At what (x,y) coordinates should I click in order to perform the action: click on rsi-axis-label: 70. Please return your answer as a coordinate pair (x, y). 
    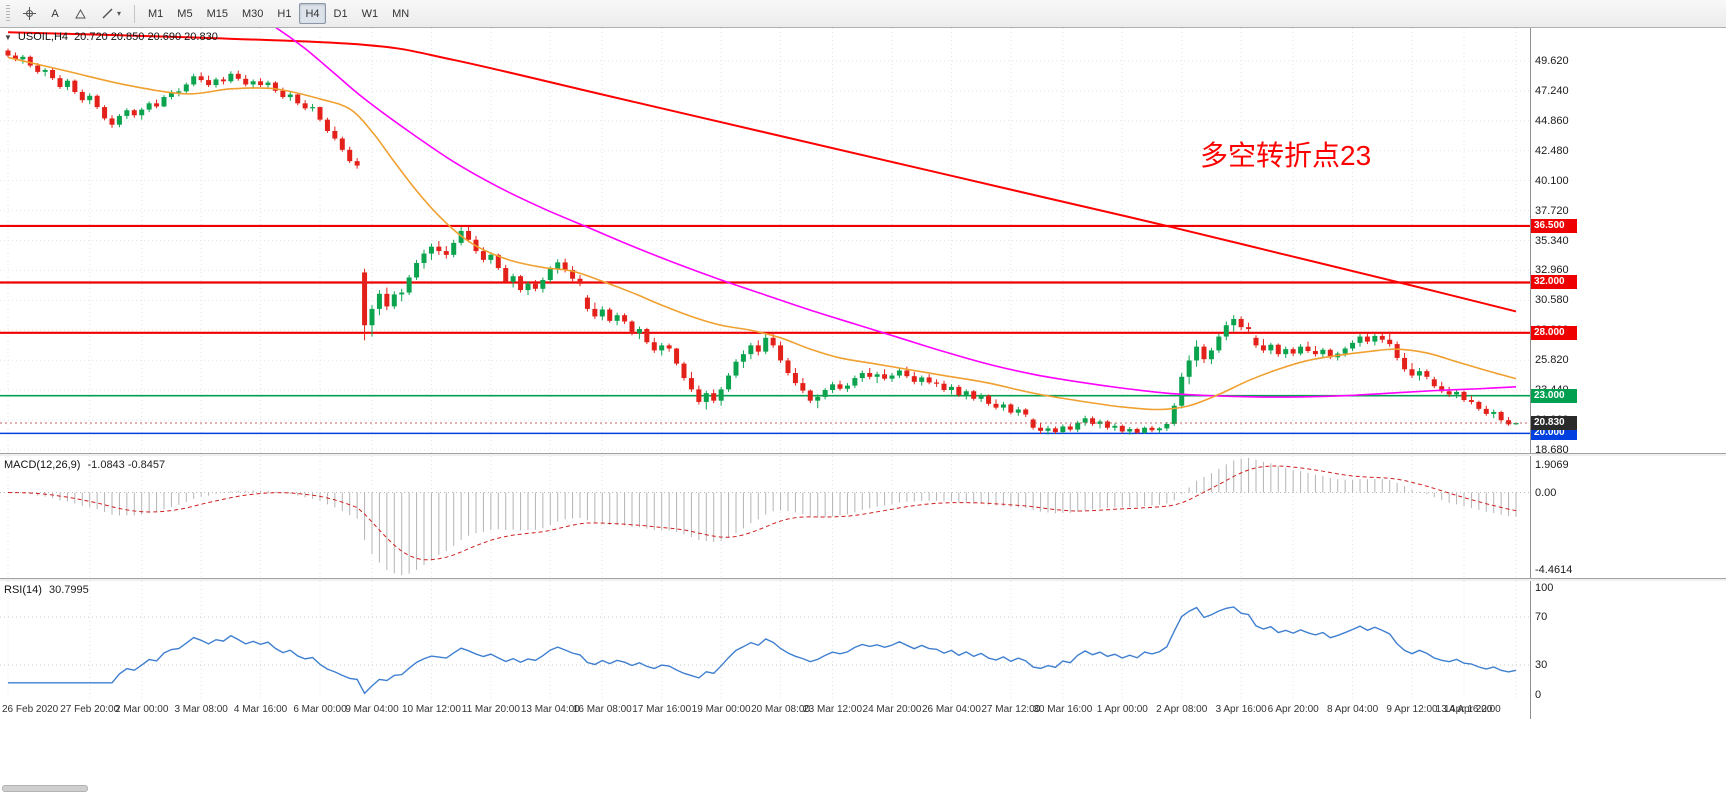
    Looking at the image, I should click on (1541, 617).